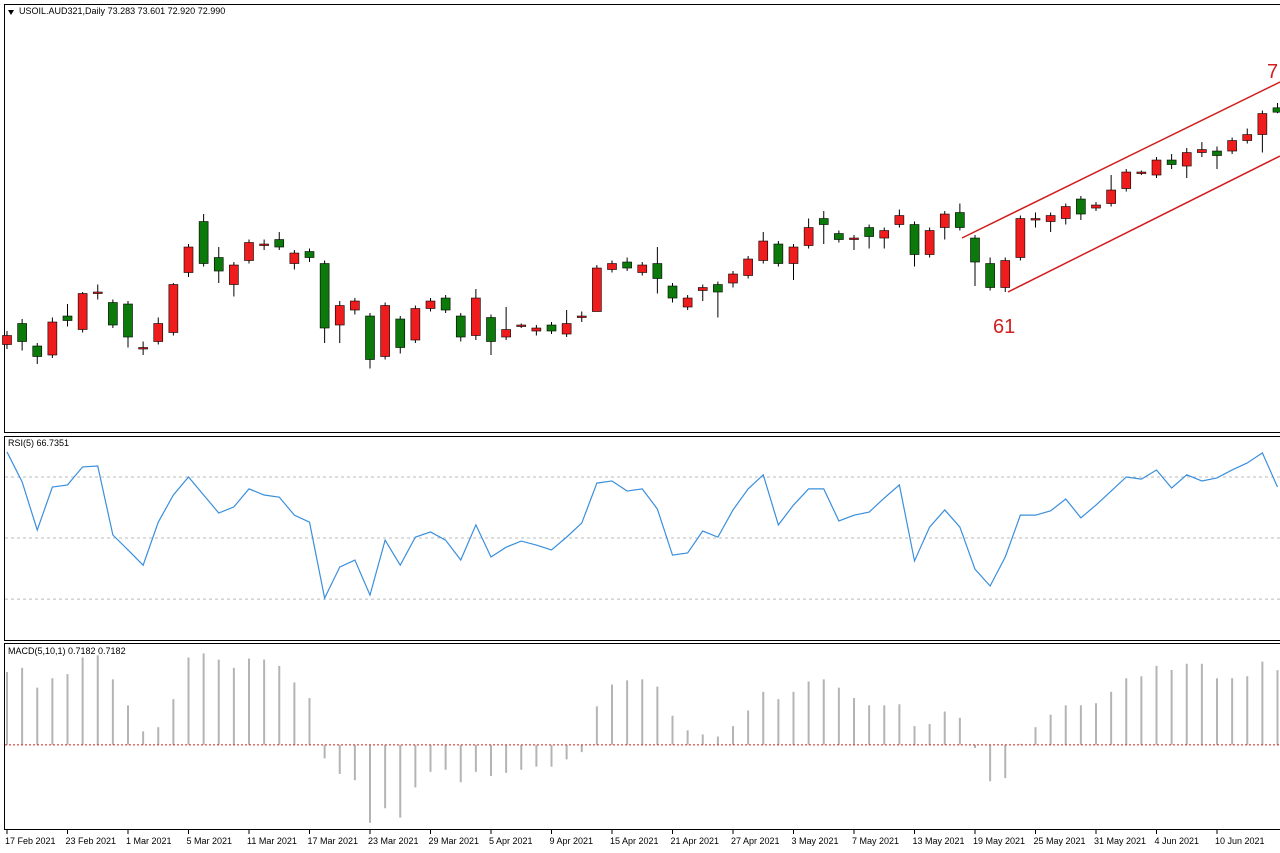 The height and width of the screenshot is (853, 1280). Describe the element at coordinates (212, 11) in the screenshot. I see `ohlc-close: 72.990` at that location.